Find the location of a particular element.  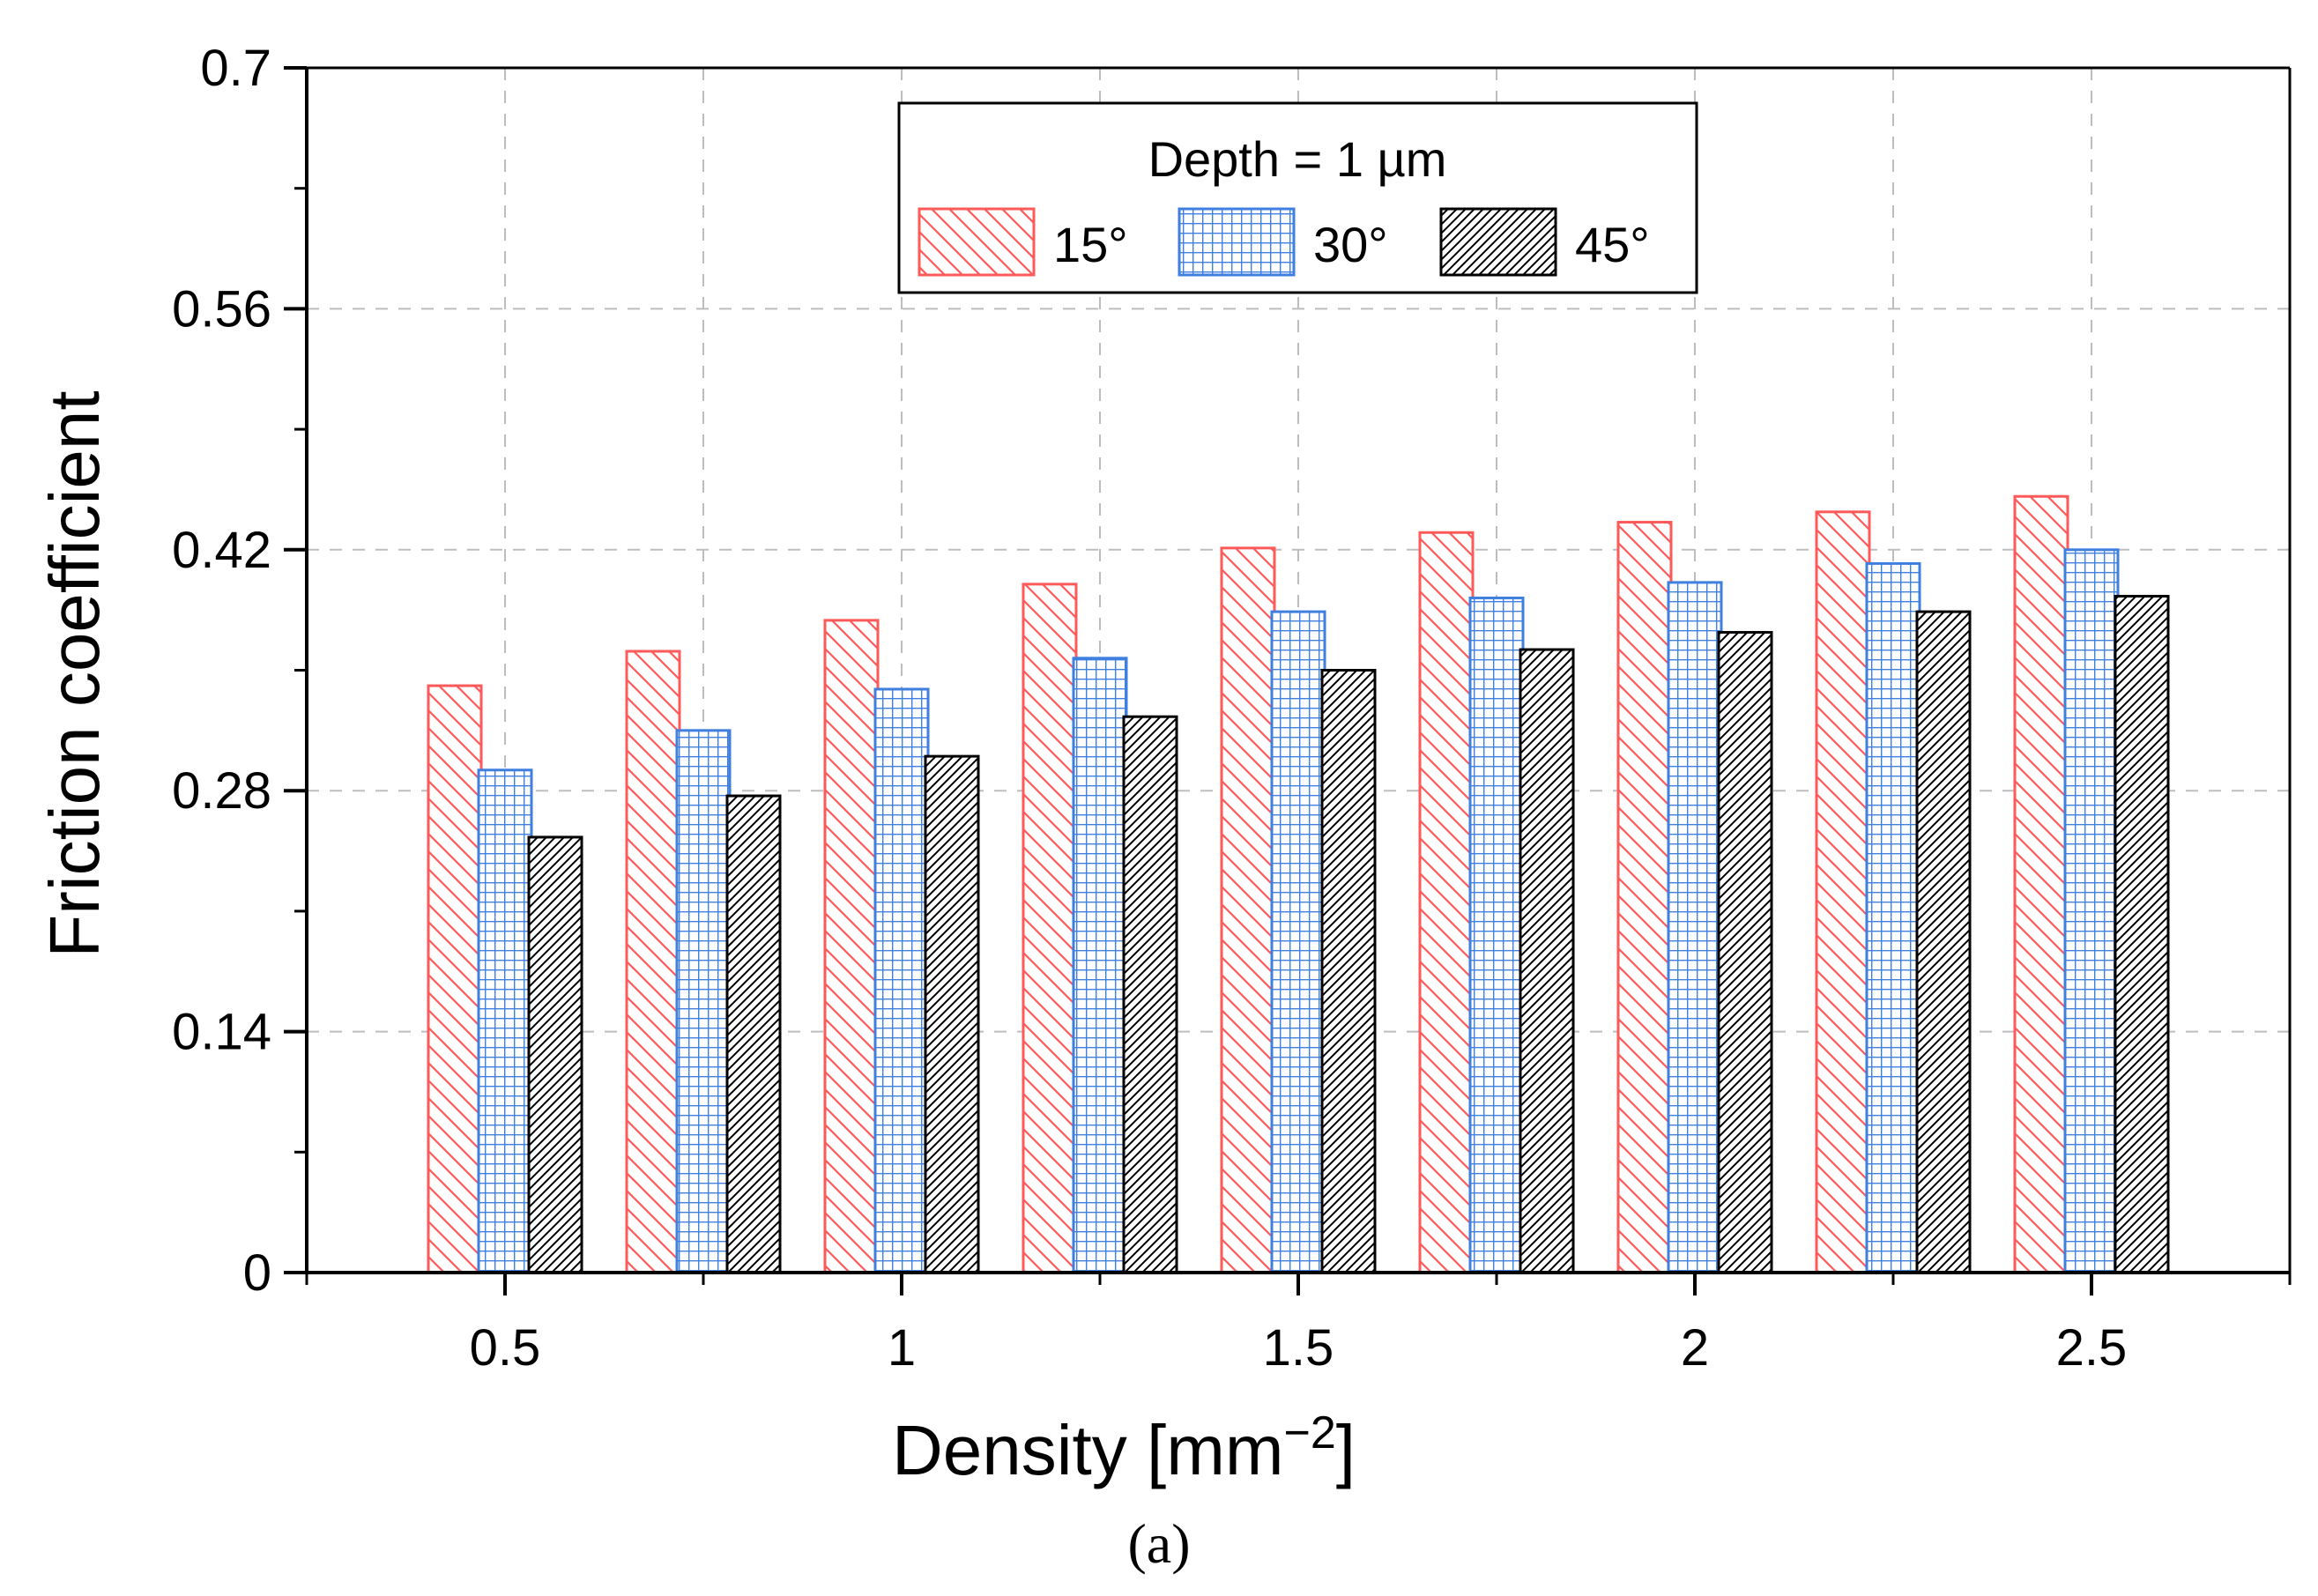

x-tick-label: 1.5 is located at coordinates (1299, 1348).